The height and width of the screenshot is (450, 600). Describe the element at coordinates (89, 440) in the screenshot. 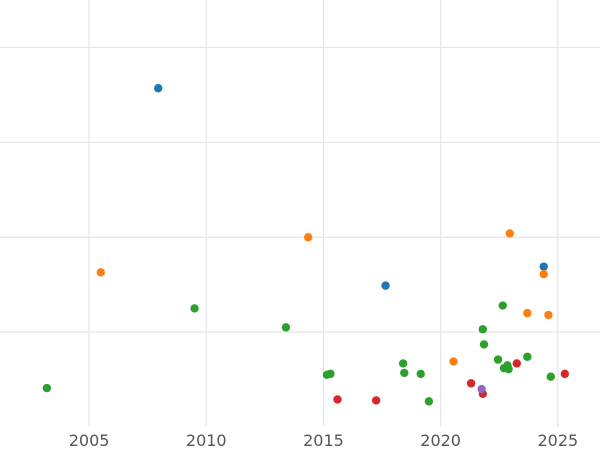

I see `x-tick-label: 2005` at that location.